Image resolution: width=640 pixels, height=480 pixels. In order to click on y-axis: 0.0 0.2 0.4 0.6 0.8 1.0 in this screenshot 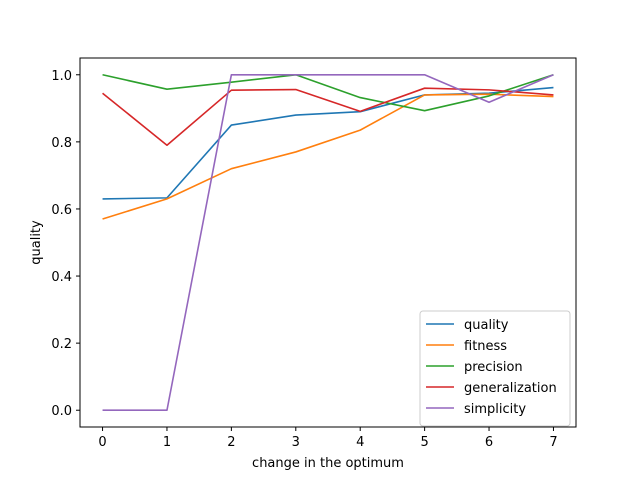, I will do `click(65, 244)`.